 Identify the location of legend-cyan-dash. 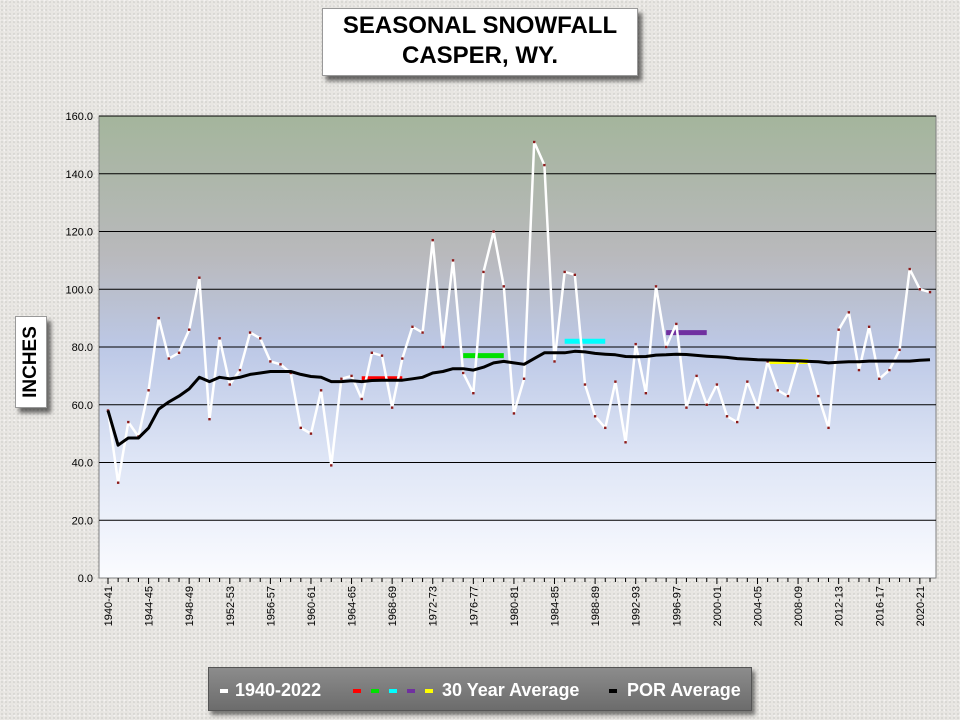
(393, 691).